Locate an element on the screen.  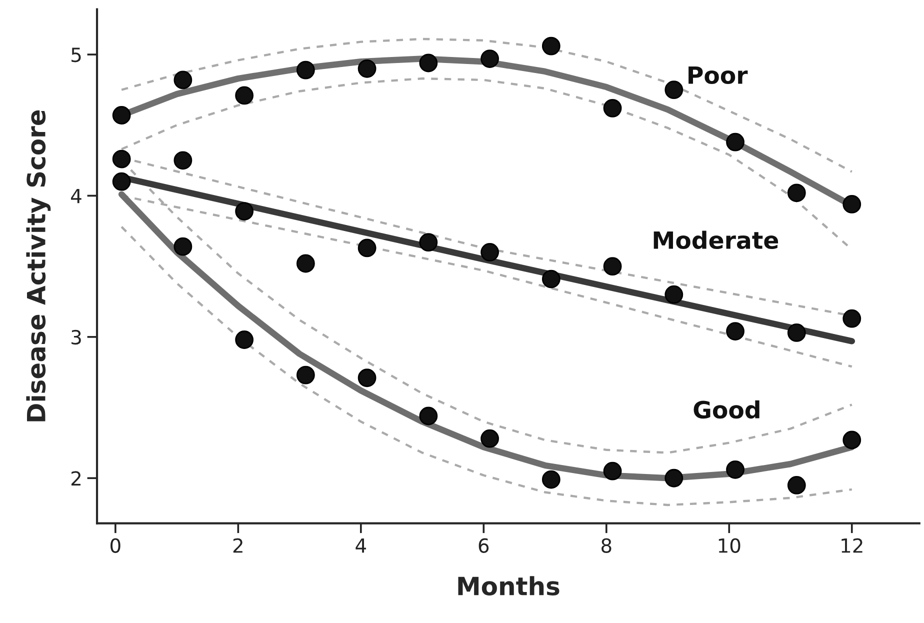
y-tick-label: 2 is located at coordinates (75, 478).